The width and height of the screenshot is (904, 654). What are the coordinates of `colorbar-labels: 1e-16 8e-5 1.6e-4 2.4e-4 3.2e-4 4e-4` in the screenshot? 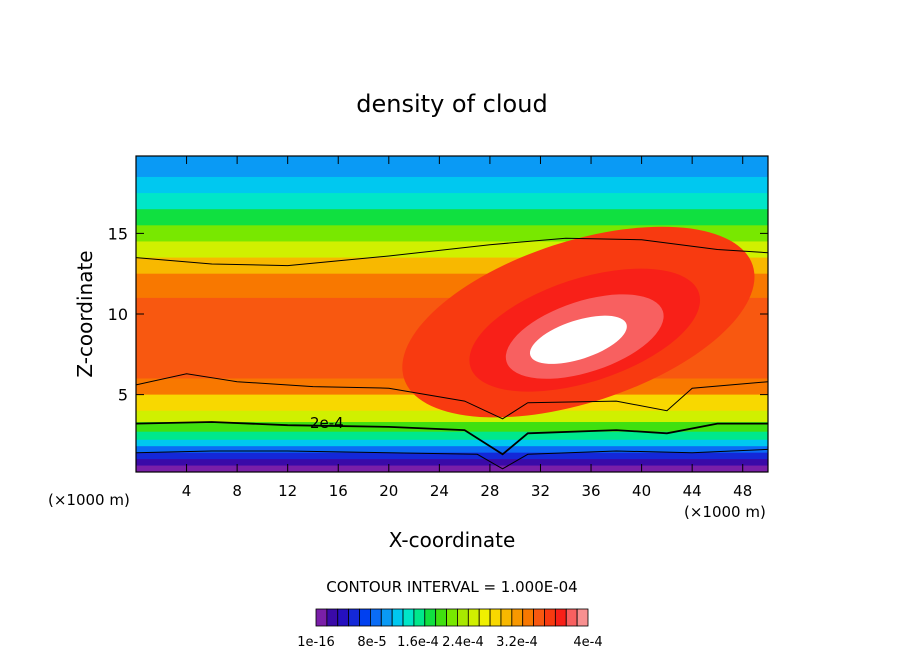 It's located at (449, 642).